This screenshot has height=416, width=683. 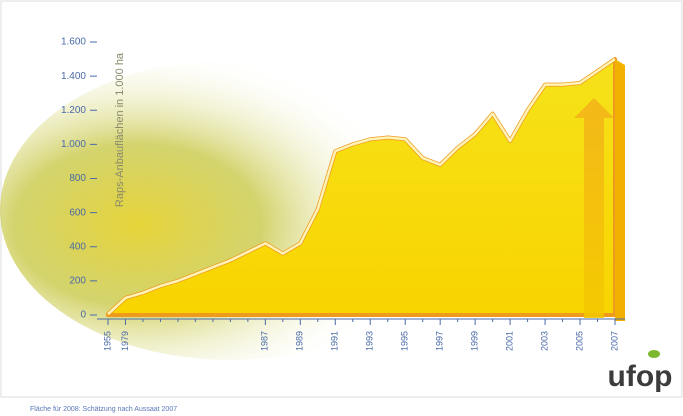 I want to click on y-axis-title: Raps-Anbauflächen in 1.000 ha, so click(x=120, y=129).